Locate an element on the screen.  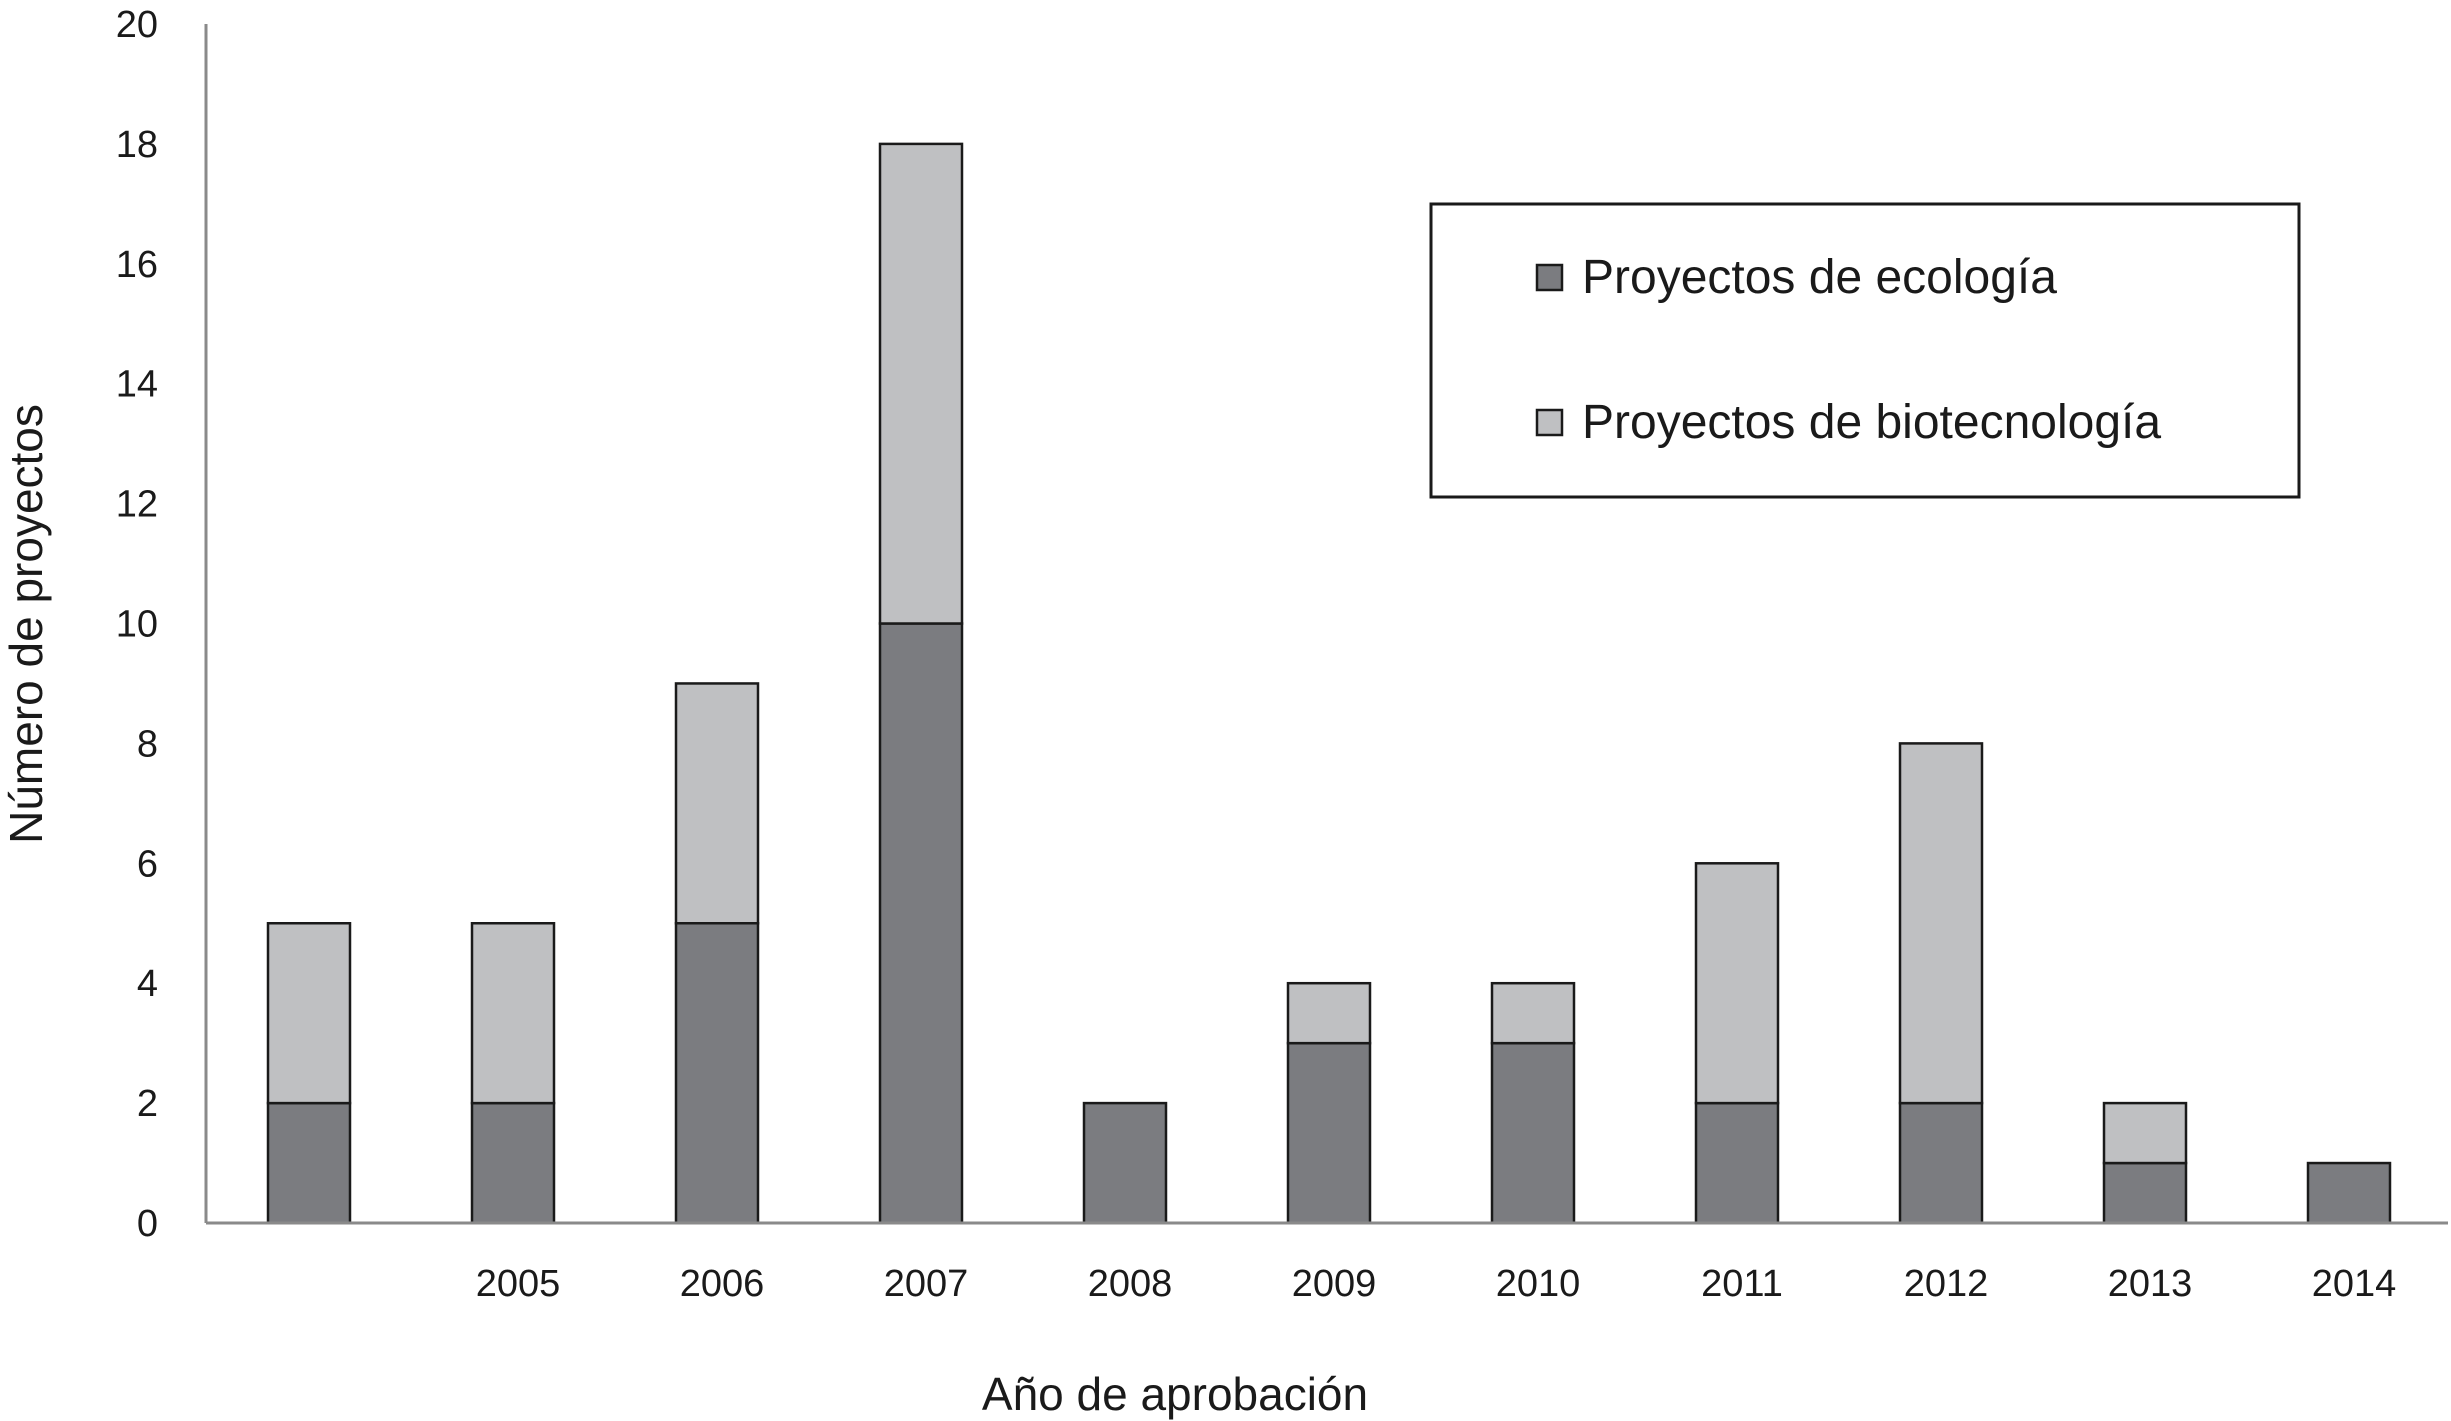
bar-segment-ecologia-2008 is located at coordinates (1125, 1163).